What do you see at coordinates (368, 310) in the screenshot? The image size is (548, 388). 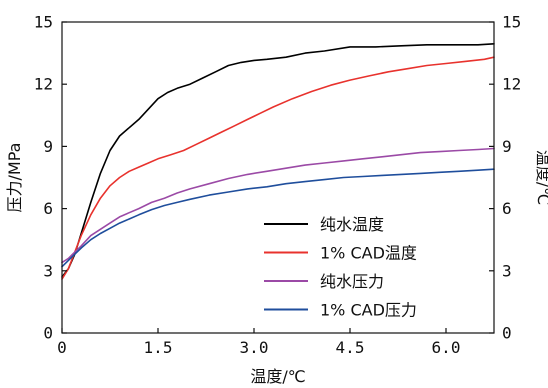 I see `legend-label: 1% CAD压力` at bounding box center [368, 310].